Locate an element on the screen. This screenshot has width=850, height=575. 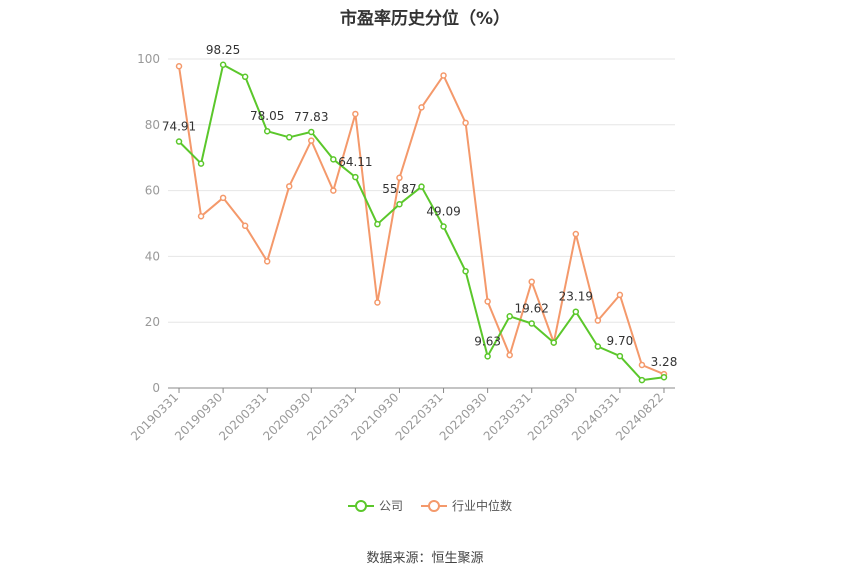
y-tick-label: 20 is located at coordinates (152, 322).